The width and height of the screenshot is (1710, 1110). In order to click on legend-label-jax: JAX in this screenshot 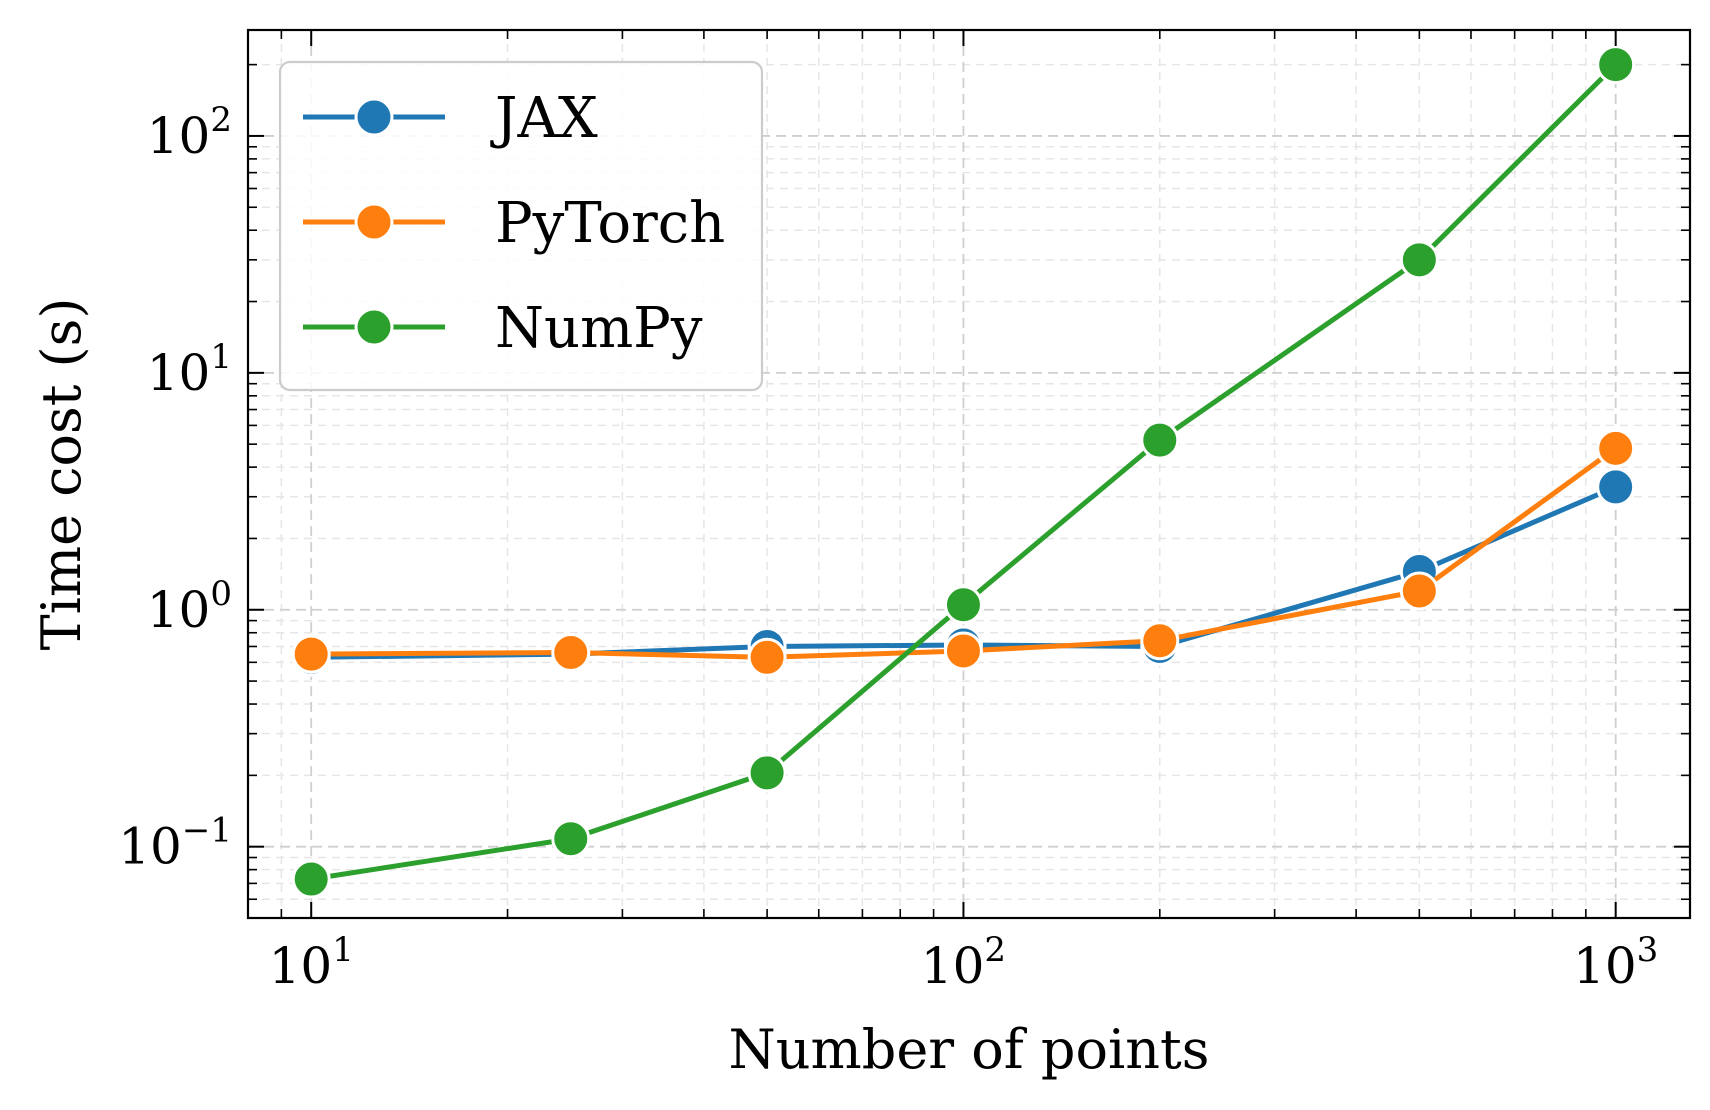, I will do `click(544, 118)`.